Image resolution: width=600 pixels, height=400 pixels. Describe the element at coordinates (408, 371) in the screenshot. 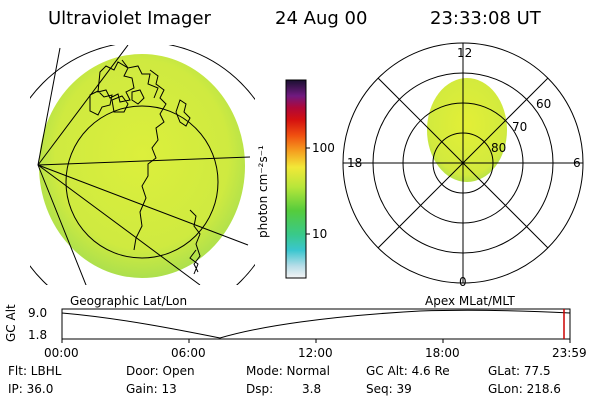

I see `gc-alt-info: GC Alt: 4.6 Re` at that location.